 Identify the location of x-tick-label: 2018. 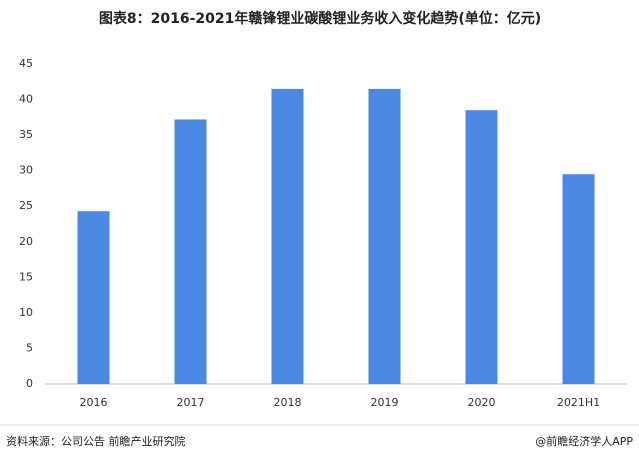
(288, 402).